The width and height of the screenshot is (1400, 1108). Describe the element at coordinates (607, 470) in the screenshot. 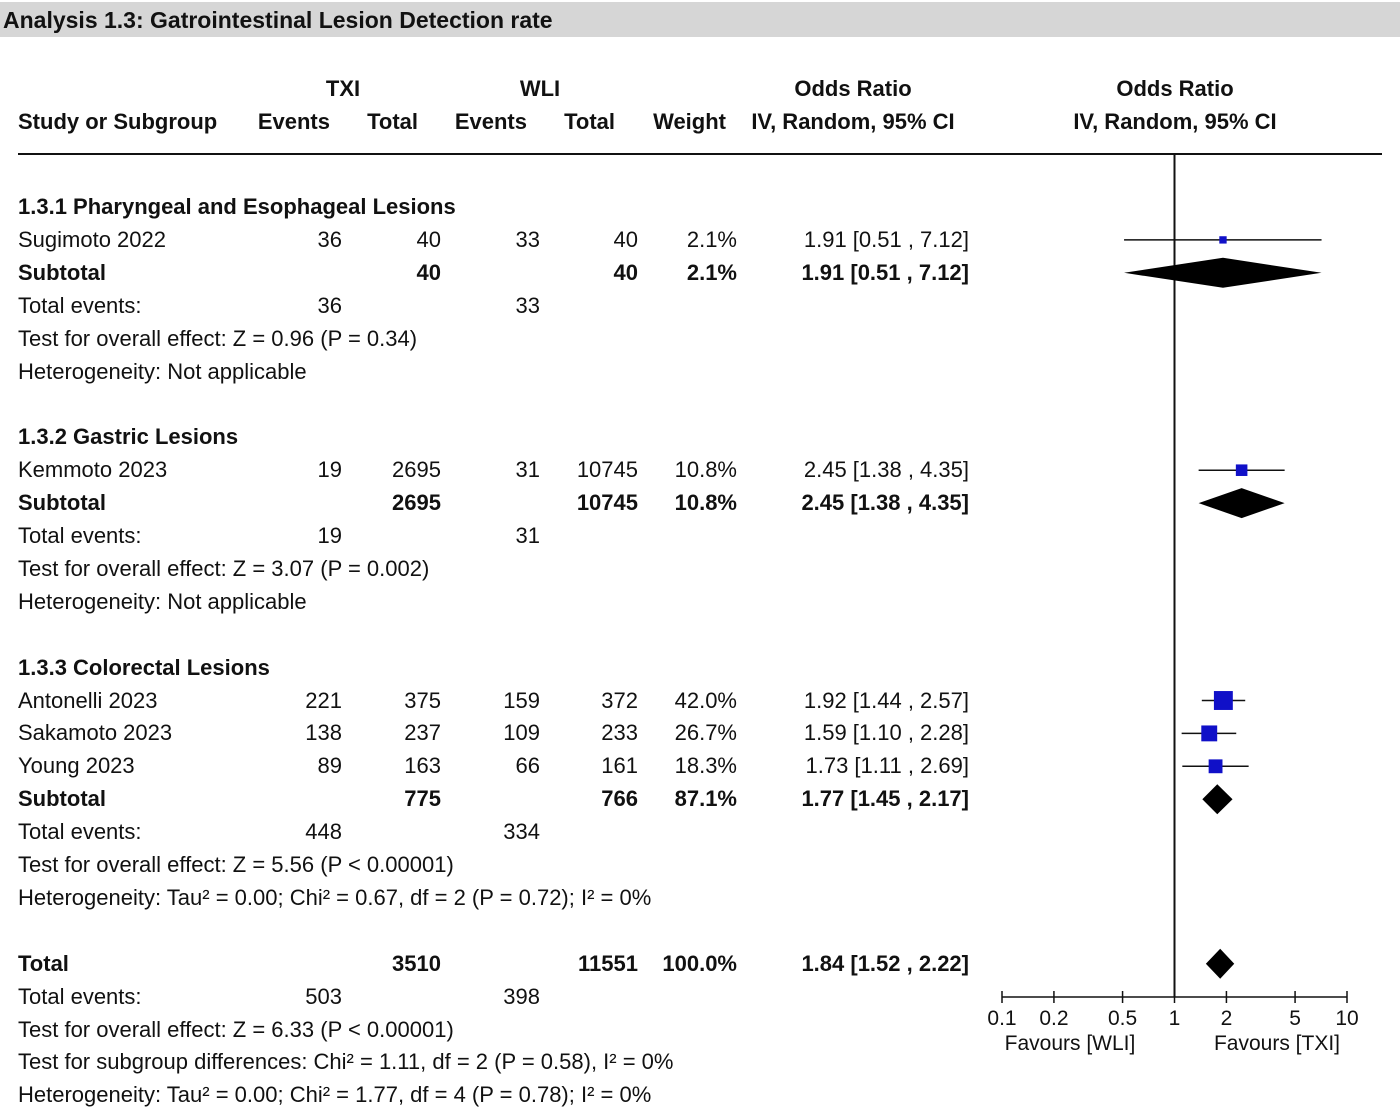

I see `study-row-t2: 10745` at that location.